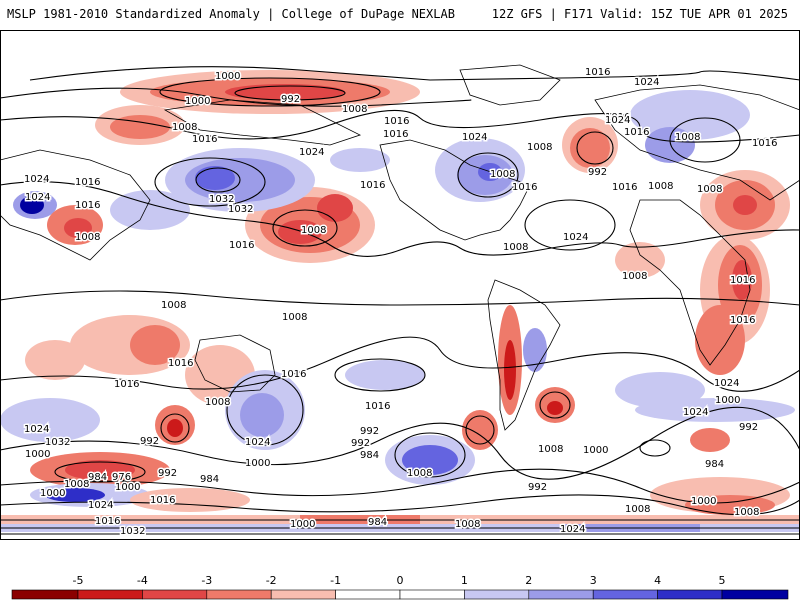 Image resolution: width=800 pixels, height=600 pixels. Describe the element at coordinates (121, 477) in the screenshot. I see `isobar-label: 976` at that location.